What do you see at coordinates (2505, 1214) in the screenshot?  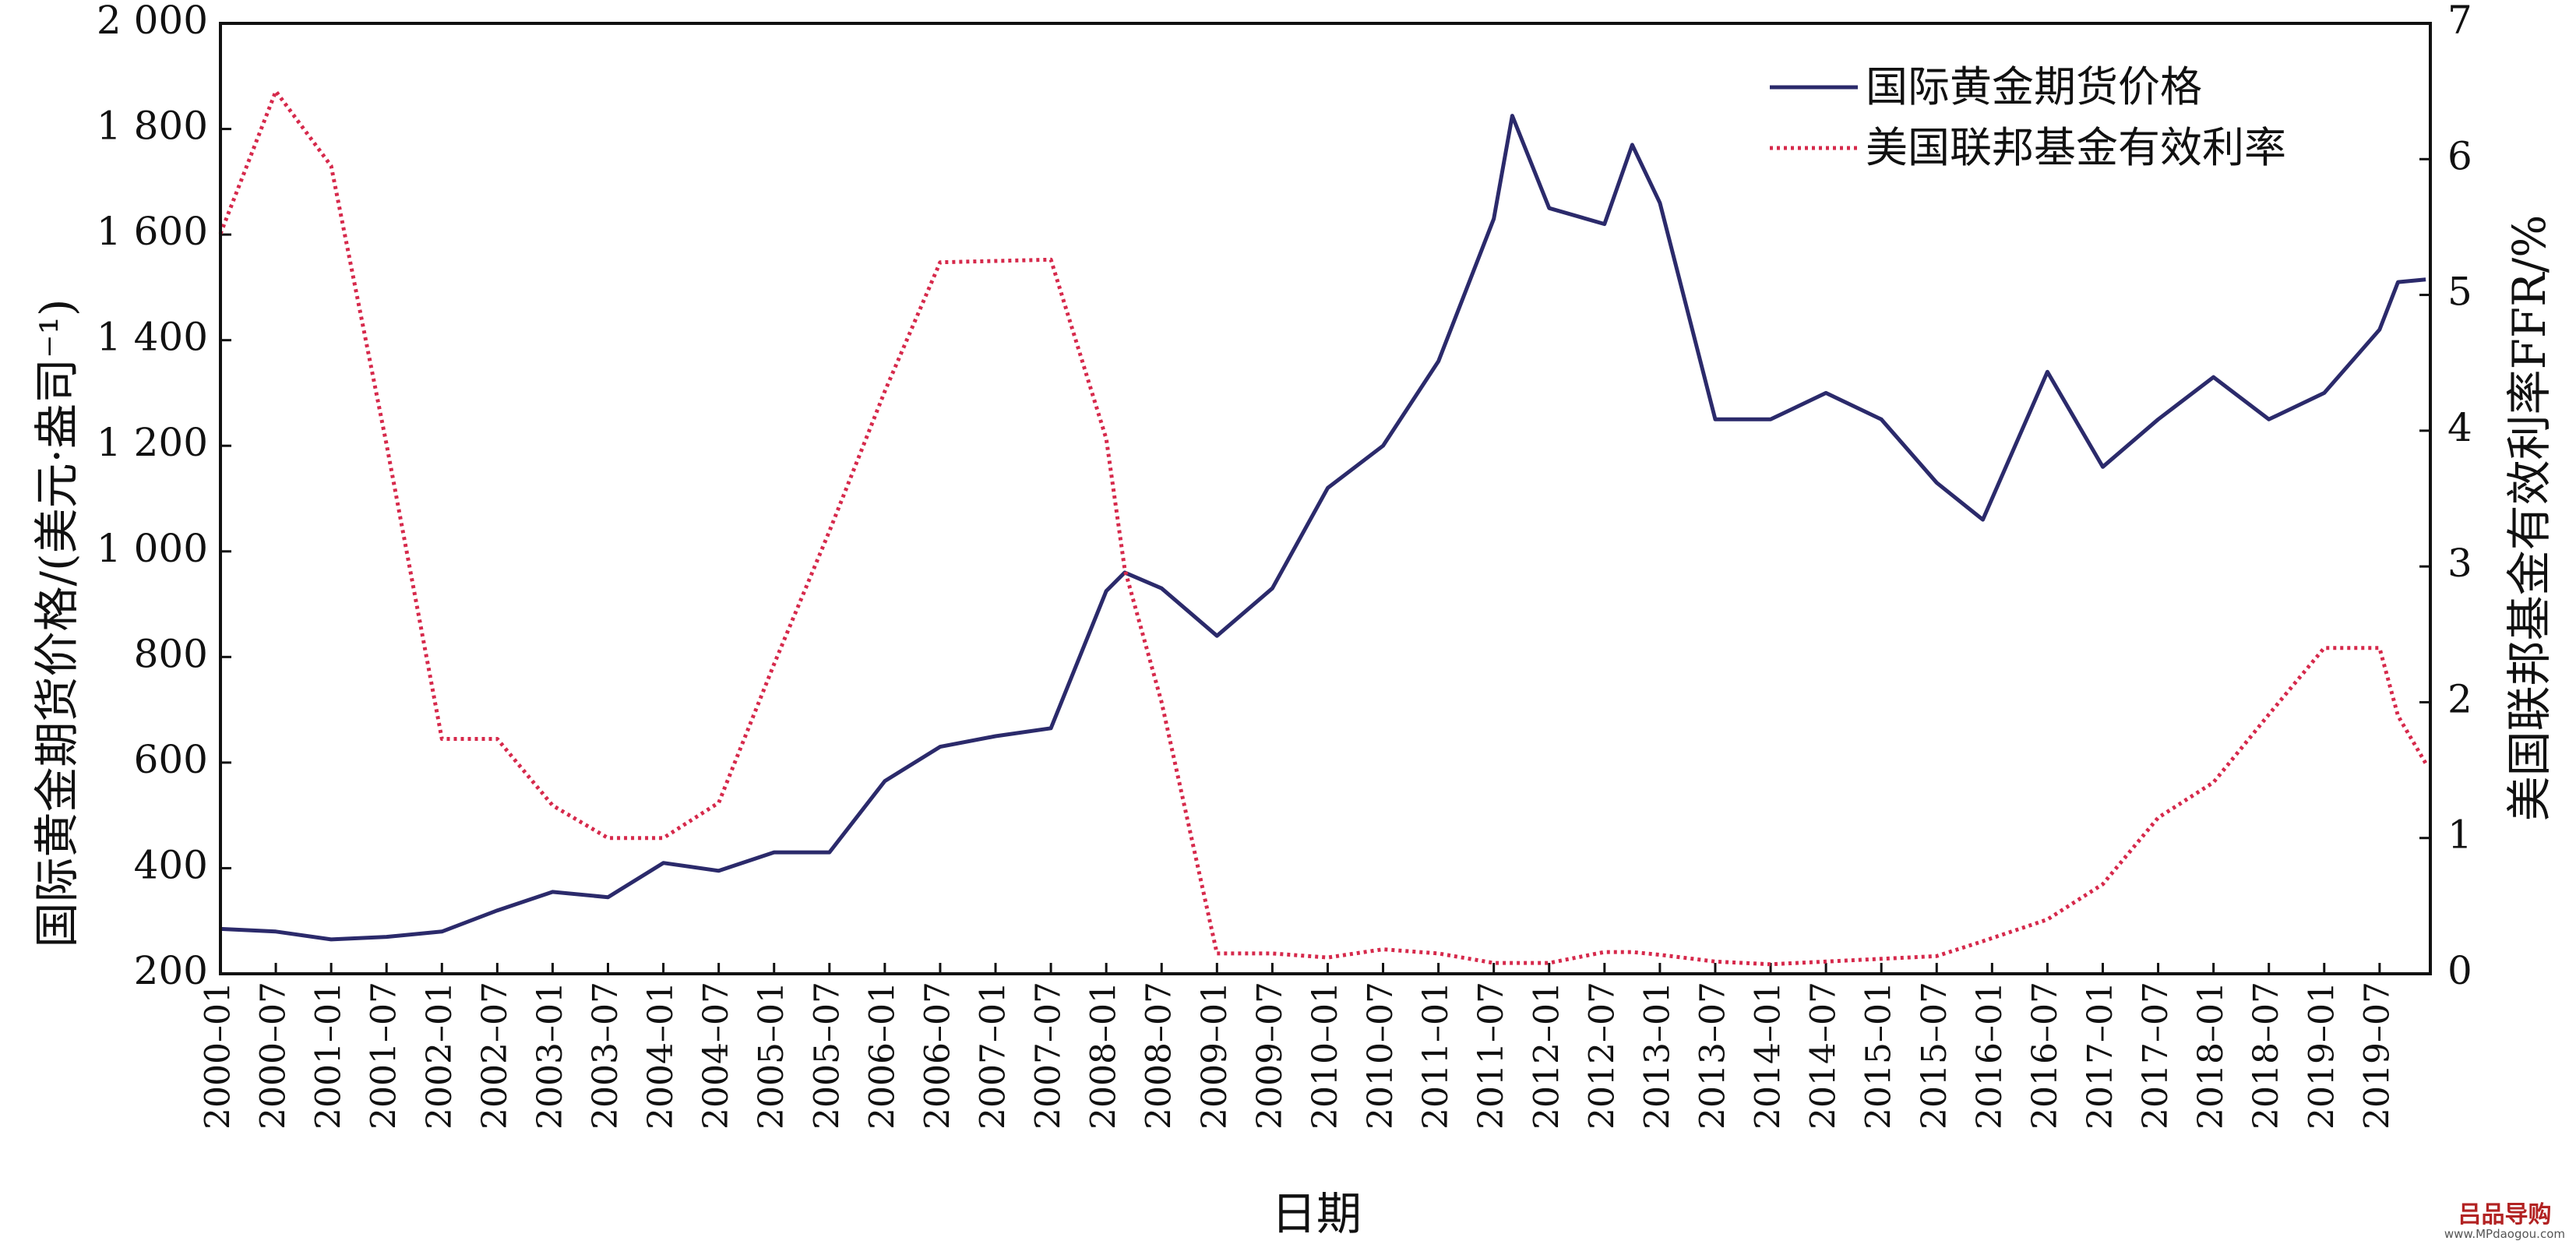 I see `watermark-text: 吕品导购` at bounding box center [2505, 1214].